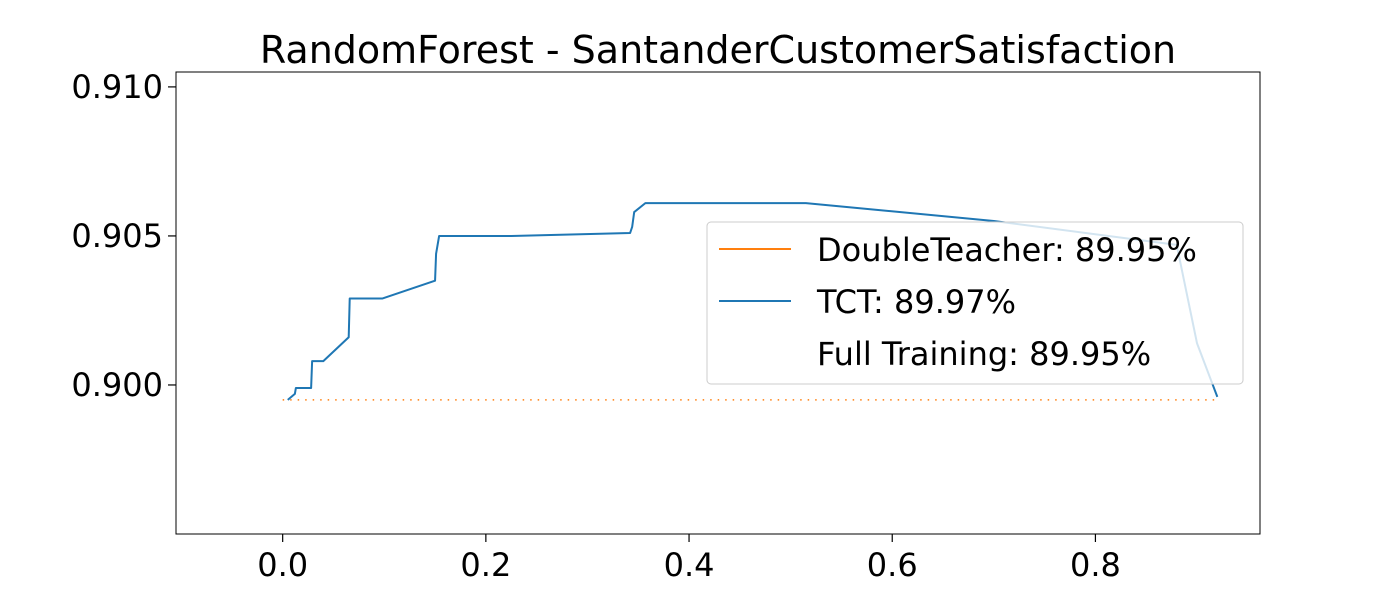  I want to click on x-tick-label: 0.4, so click(689, 565).